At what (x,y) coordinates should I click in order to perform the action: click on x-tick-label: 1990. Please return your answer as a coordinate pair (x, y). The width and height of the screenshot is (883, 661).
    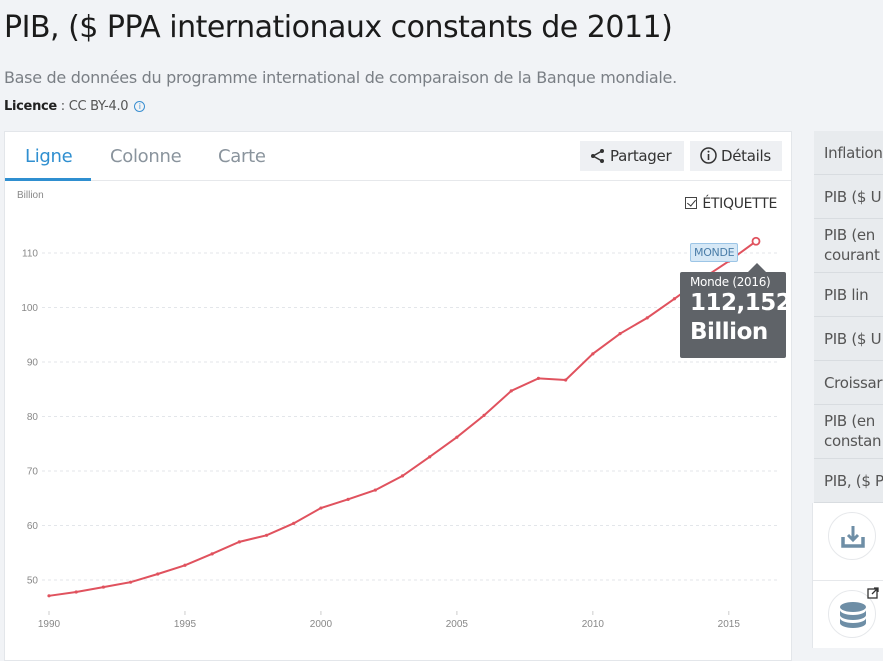
    Looking at the image, I should click on (49, 624).